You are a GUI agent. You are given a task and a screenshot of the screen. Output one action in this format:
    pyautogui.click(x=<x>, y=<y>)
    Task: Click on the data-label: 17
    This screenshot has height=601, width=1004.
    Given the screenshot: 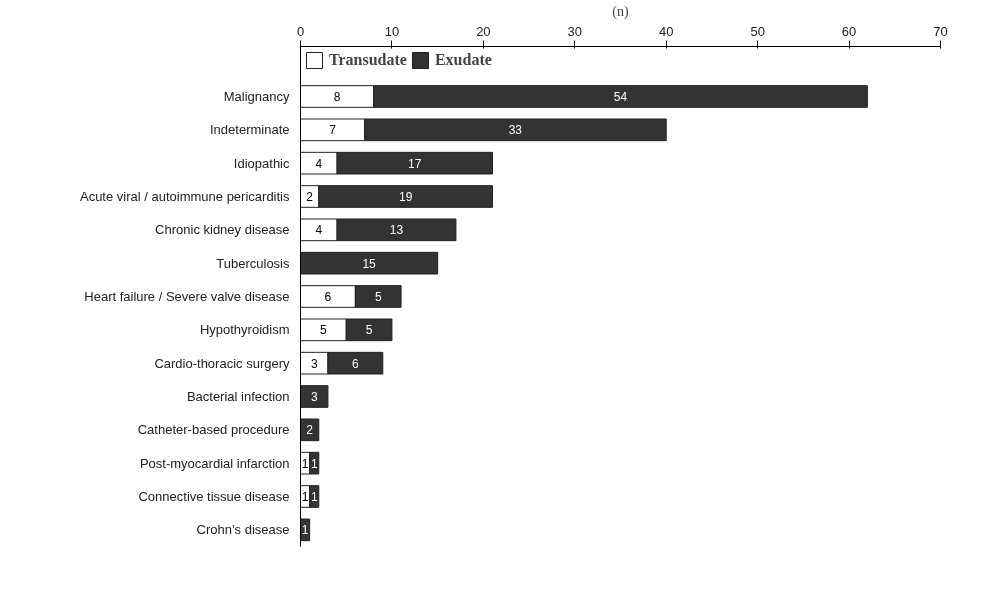 What is the action you would take?
    pyautogui.click(x=415, y=163)
    